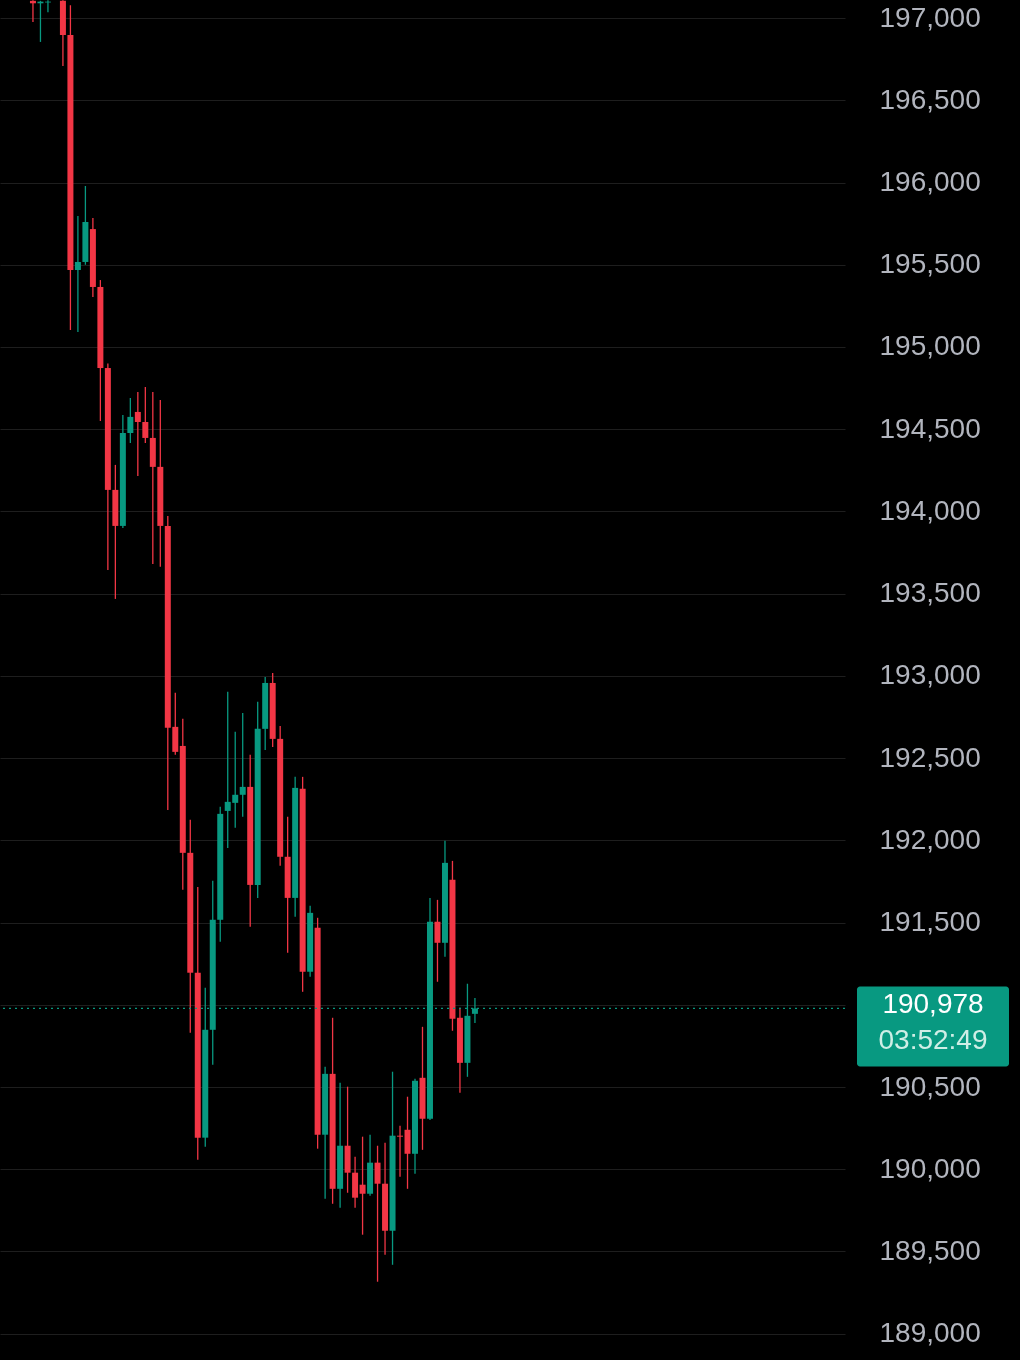 This screenshot has height=1360, width=1020. I want to click on y-tick-label: 191,500, so click(930, 922).